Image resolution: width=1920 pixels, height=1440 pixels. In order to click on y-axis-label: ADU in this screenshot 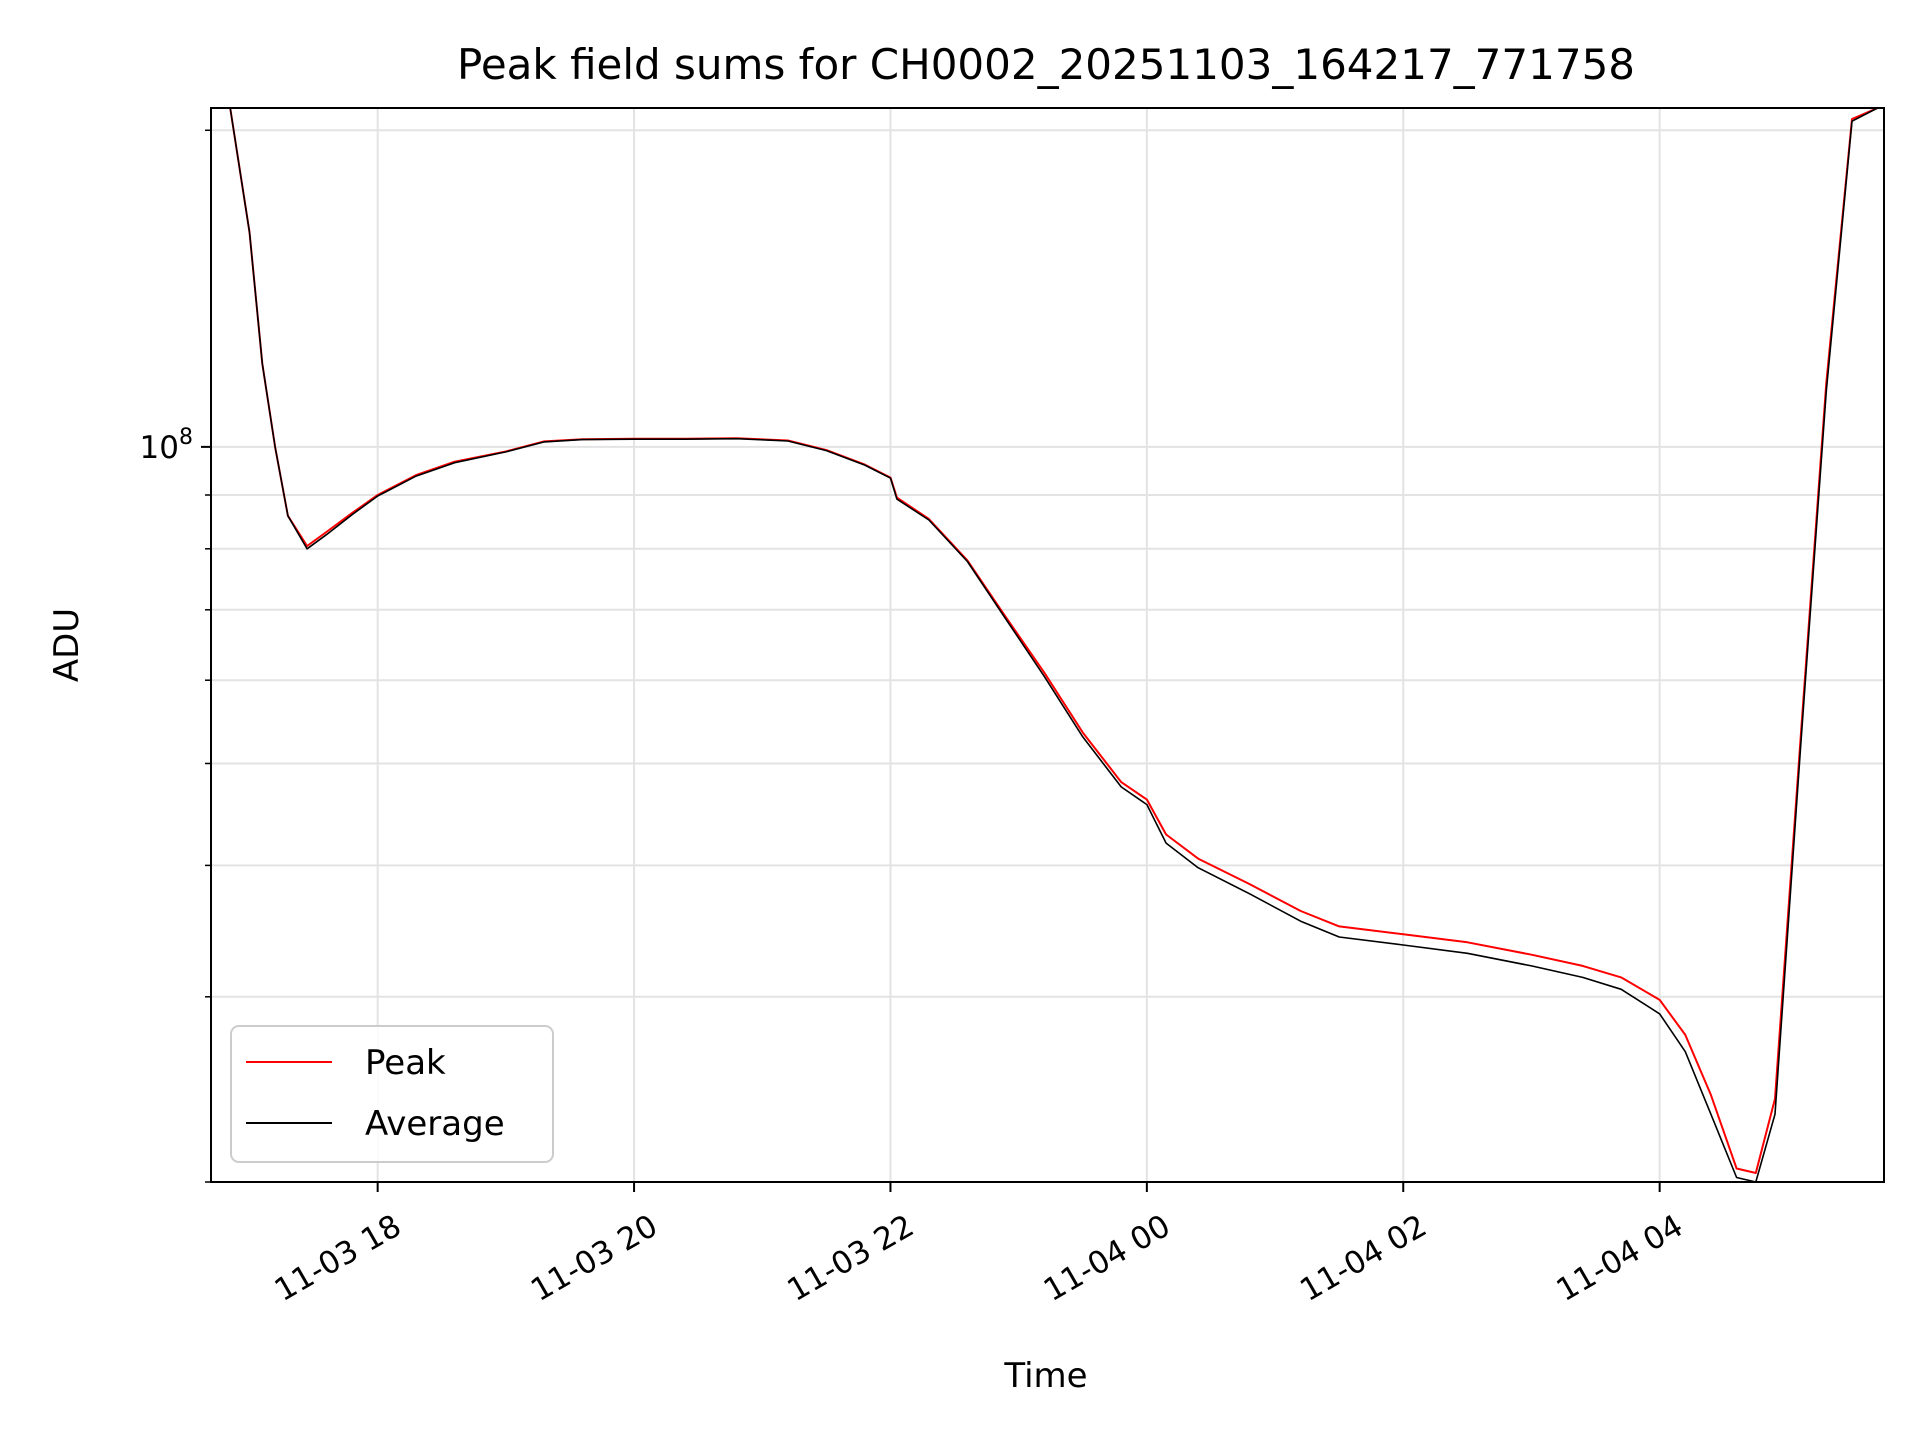, I will do `click(67, 645)`.